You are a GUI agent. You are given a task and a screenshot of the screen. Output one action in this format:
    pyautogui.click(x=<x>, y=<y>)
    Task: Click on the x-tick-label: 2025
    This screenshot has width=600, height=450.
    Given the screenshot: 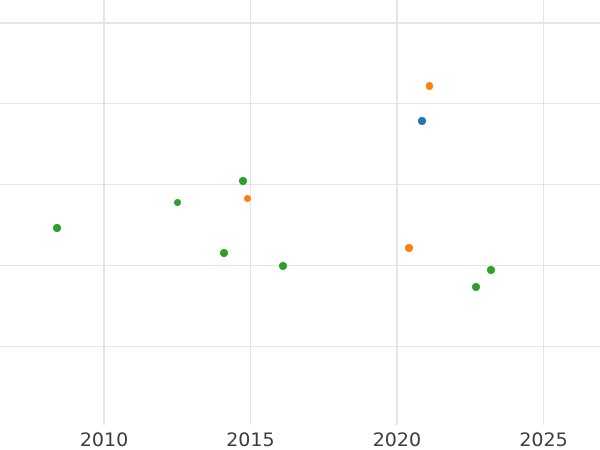 What is the action you would take?
    pyautogui.click(x=543, y=439)
    